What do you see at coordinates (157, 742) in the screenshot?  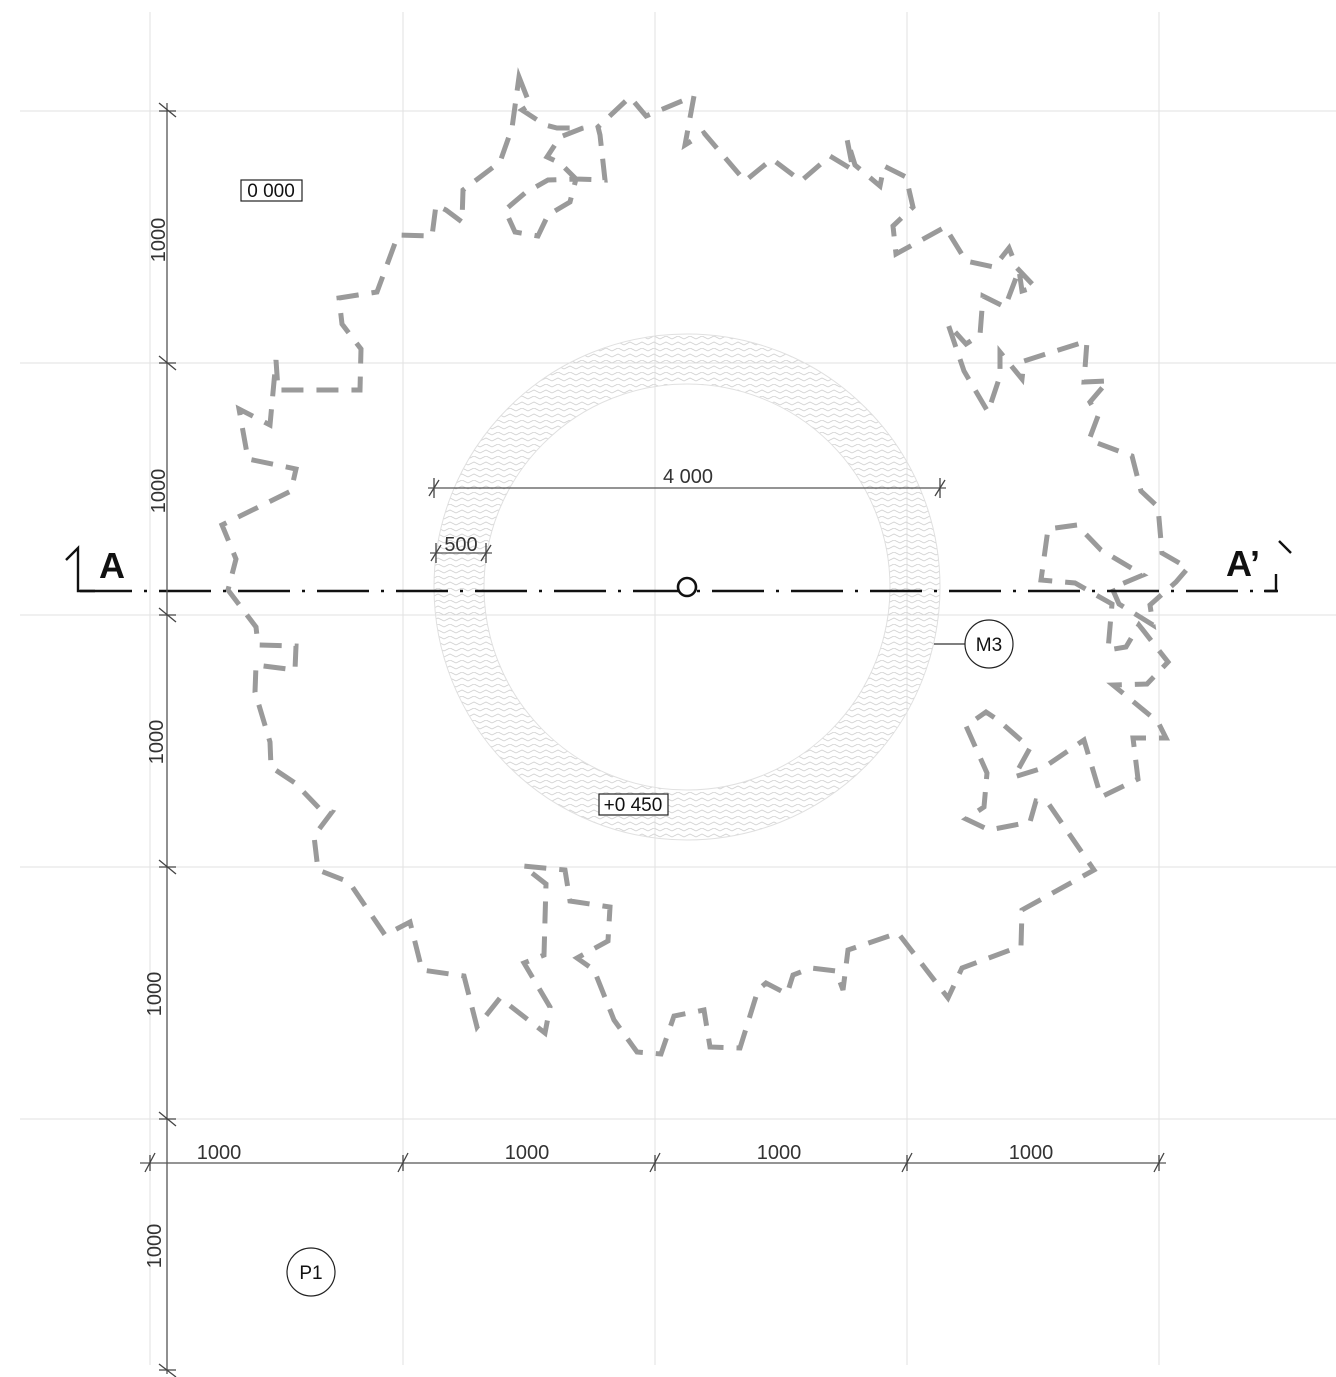 I see `vertical-dimension-3: 1000` at bounding box center [157, 742].